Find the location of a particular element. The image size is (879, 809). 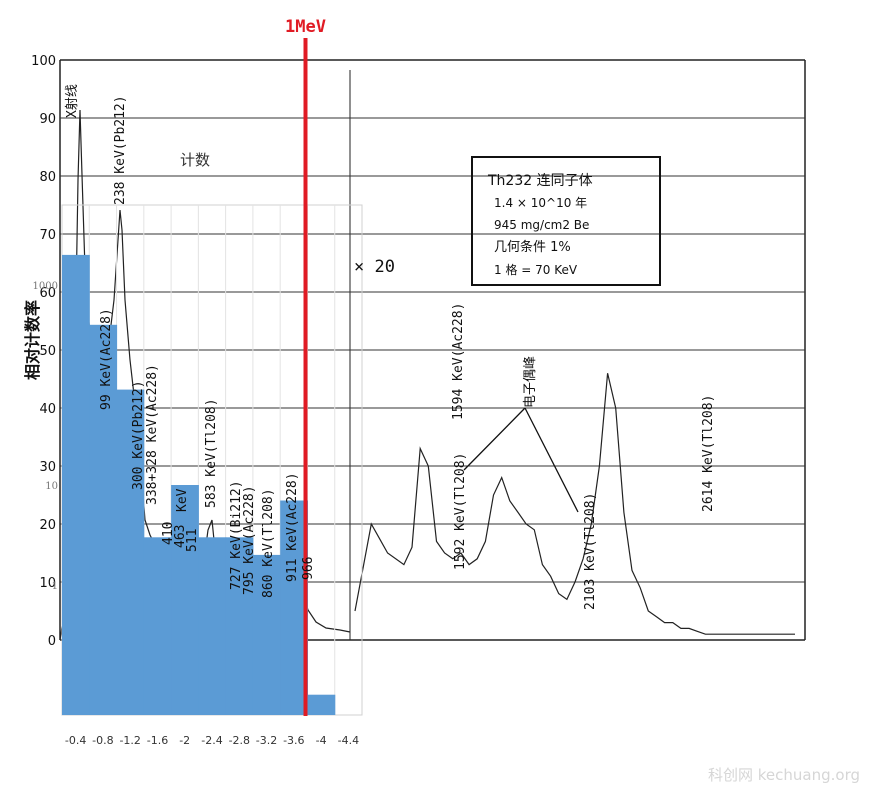

bar-x-tick-label: -4 is located at coordinates (321, 740).